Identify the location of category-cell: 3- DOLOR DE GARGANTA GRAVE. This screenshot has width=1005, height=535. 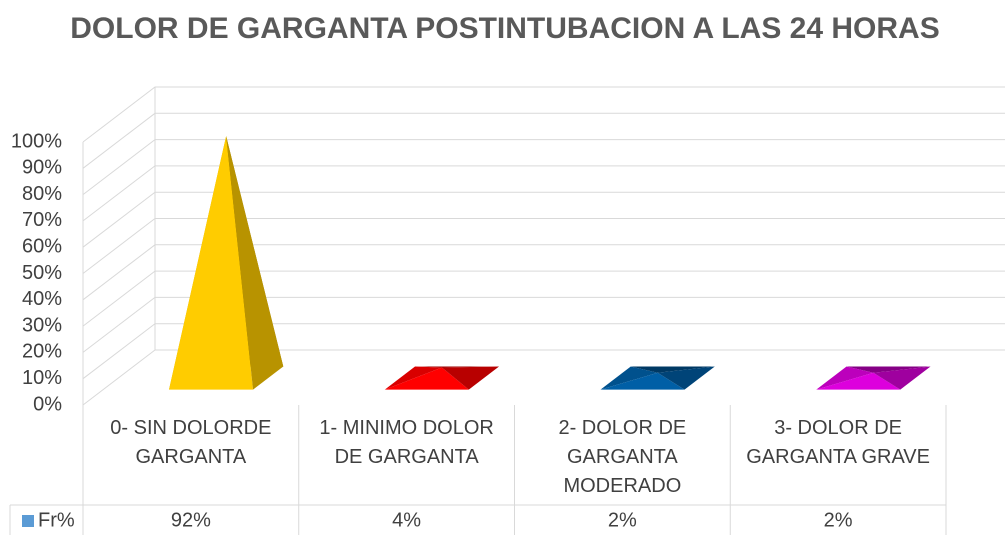
(838, 442).